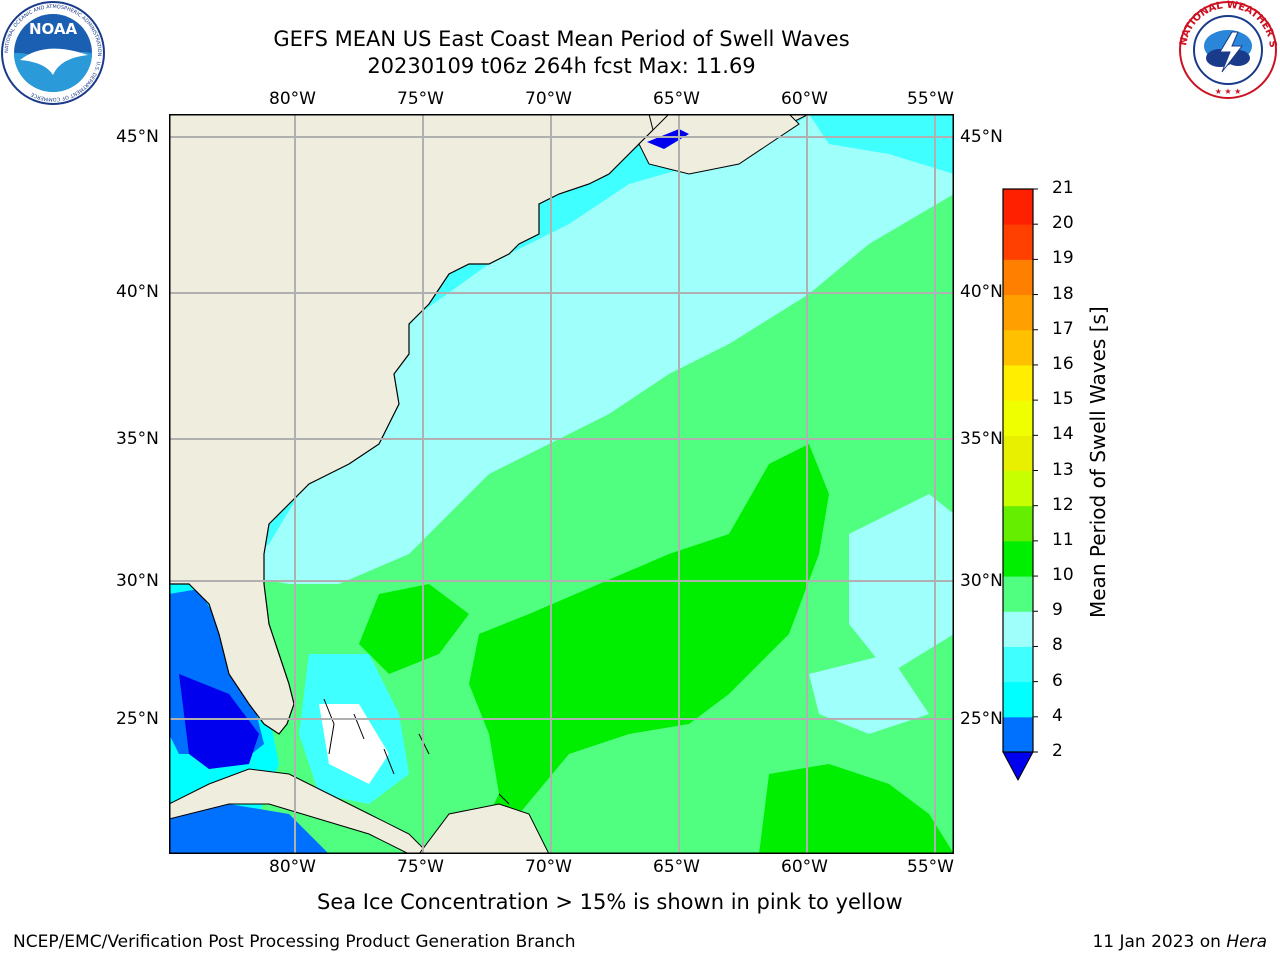  I want to click on bahamas-shallow-region, so click(354, 744).